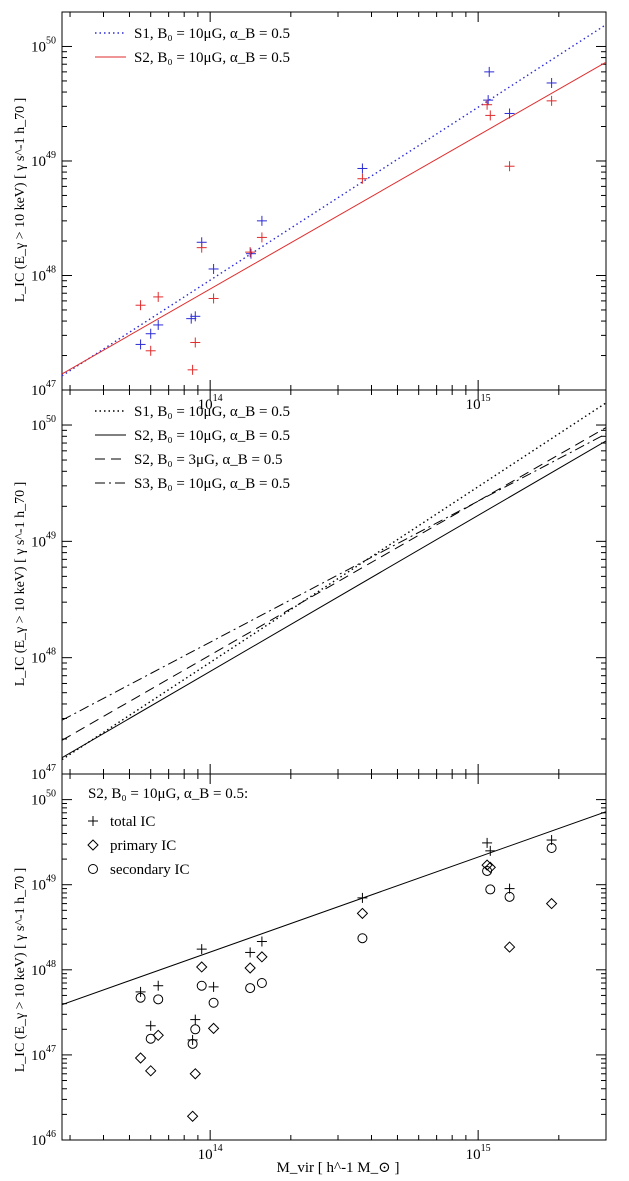  What do you see at coordinates (212, 484) in the screenshot?
I see `legend-label: S3, B₀ = 10μG, α_B = 0.5` at bounding box center [212, 484].